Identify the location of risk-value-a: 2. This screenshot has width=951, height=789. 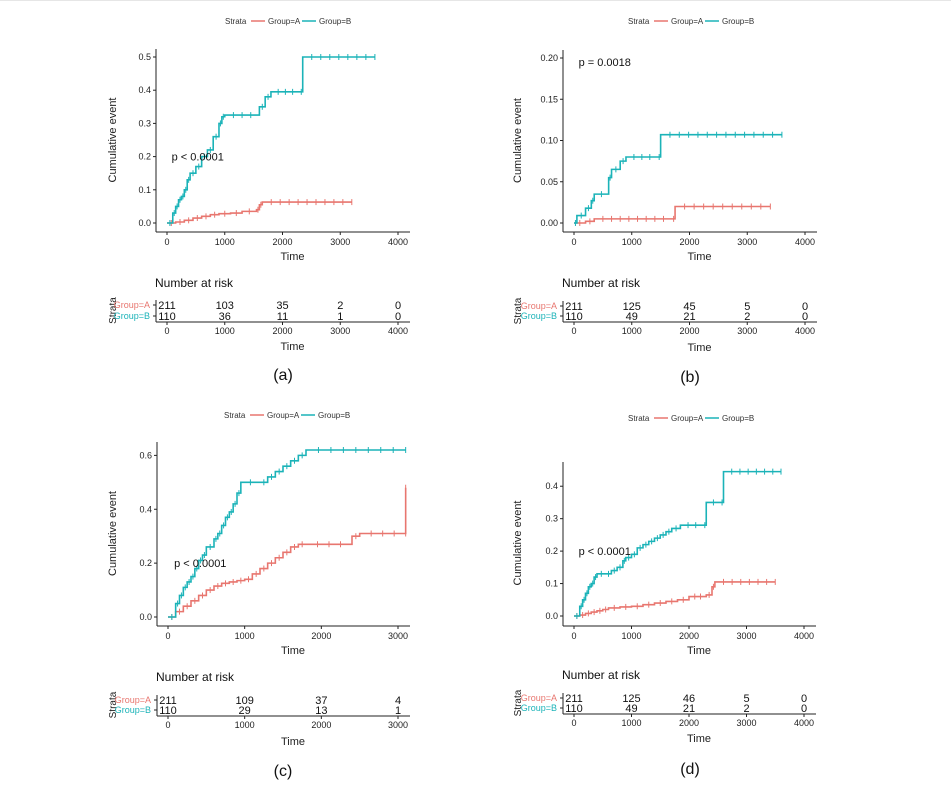
(340, 306).